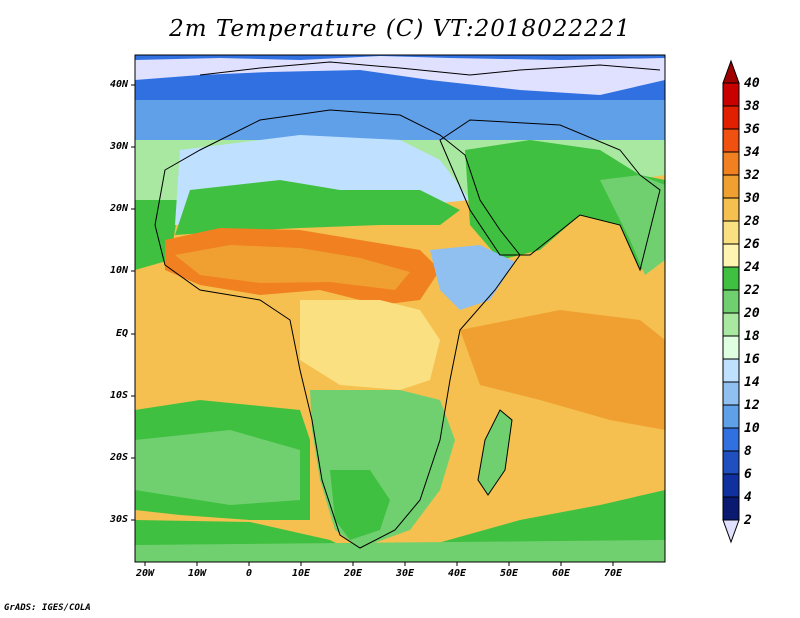  What do you see at coordinates (748, 451) in the screenshot?
I see `colorbar-label-8: 8` at bounding box center [748, 451].